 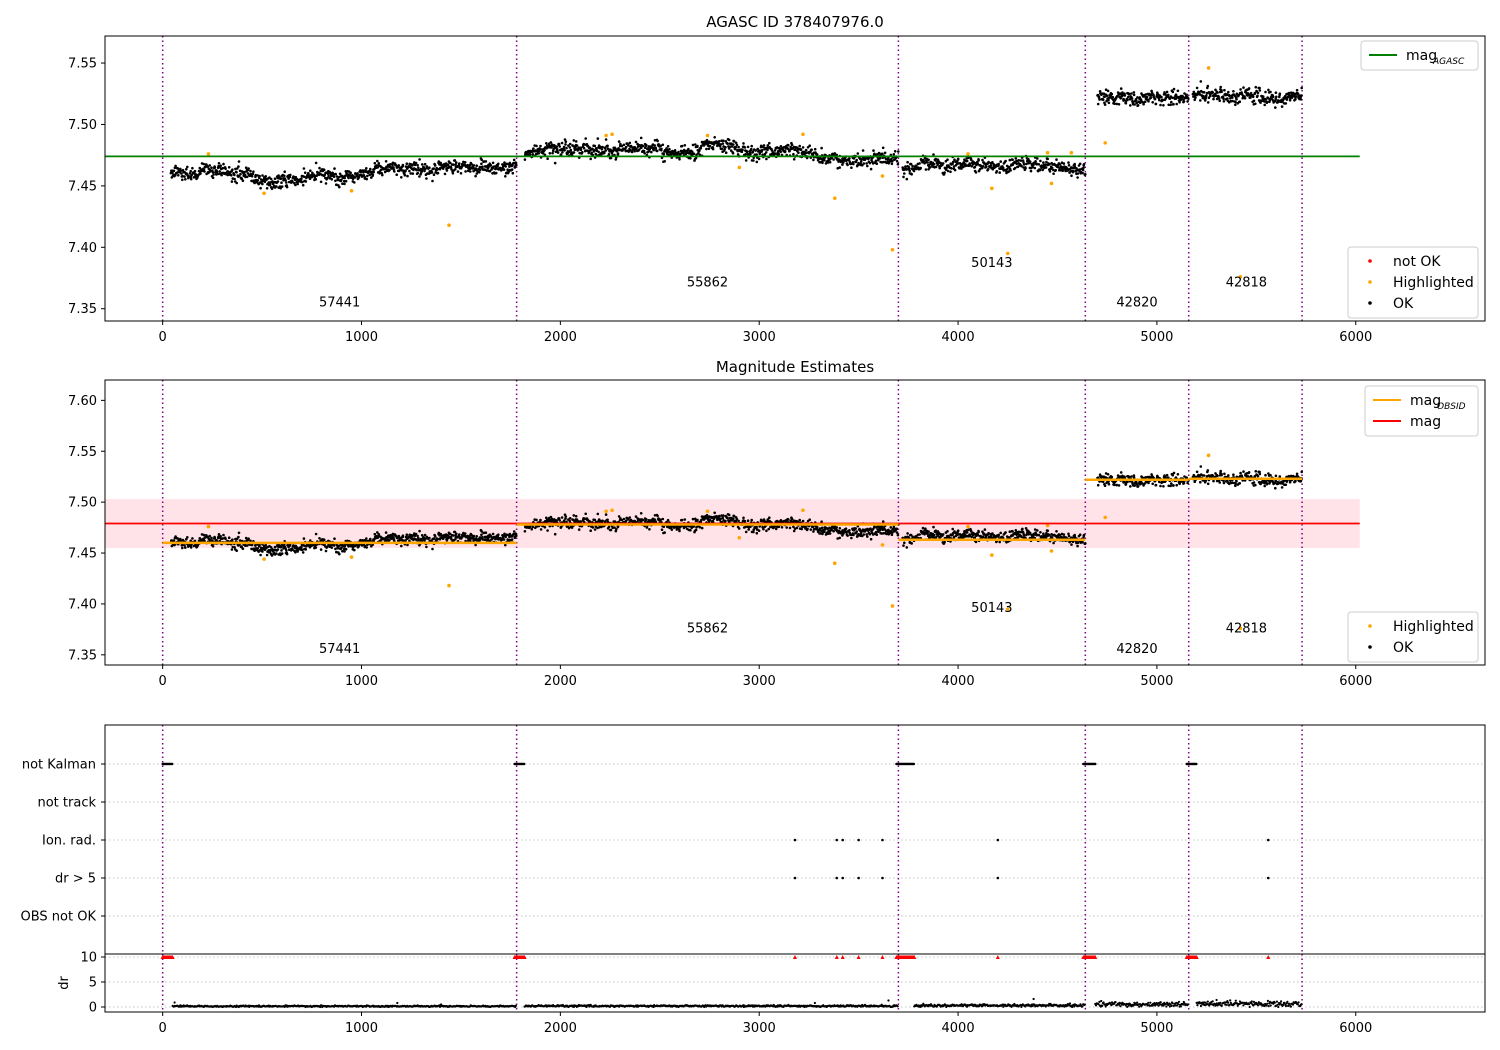 I want to click on obsid-label: 57441, so click(x=339, y=302).